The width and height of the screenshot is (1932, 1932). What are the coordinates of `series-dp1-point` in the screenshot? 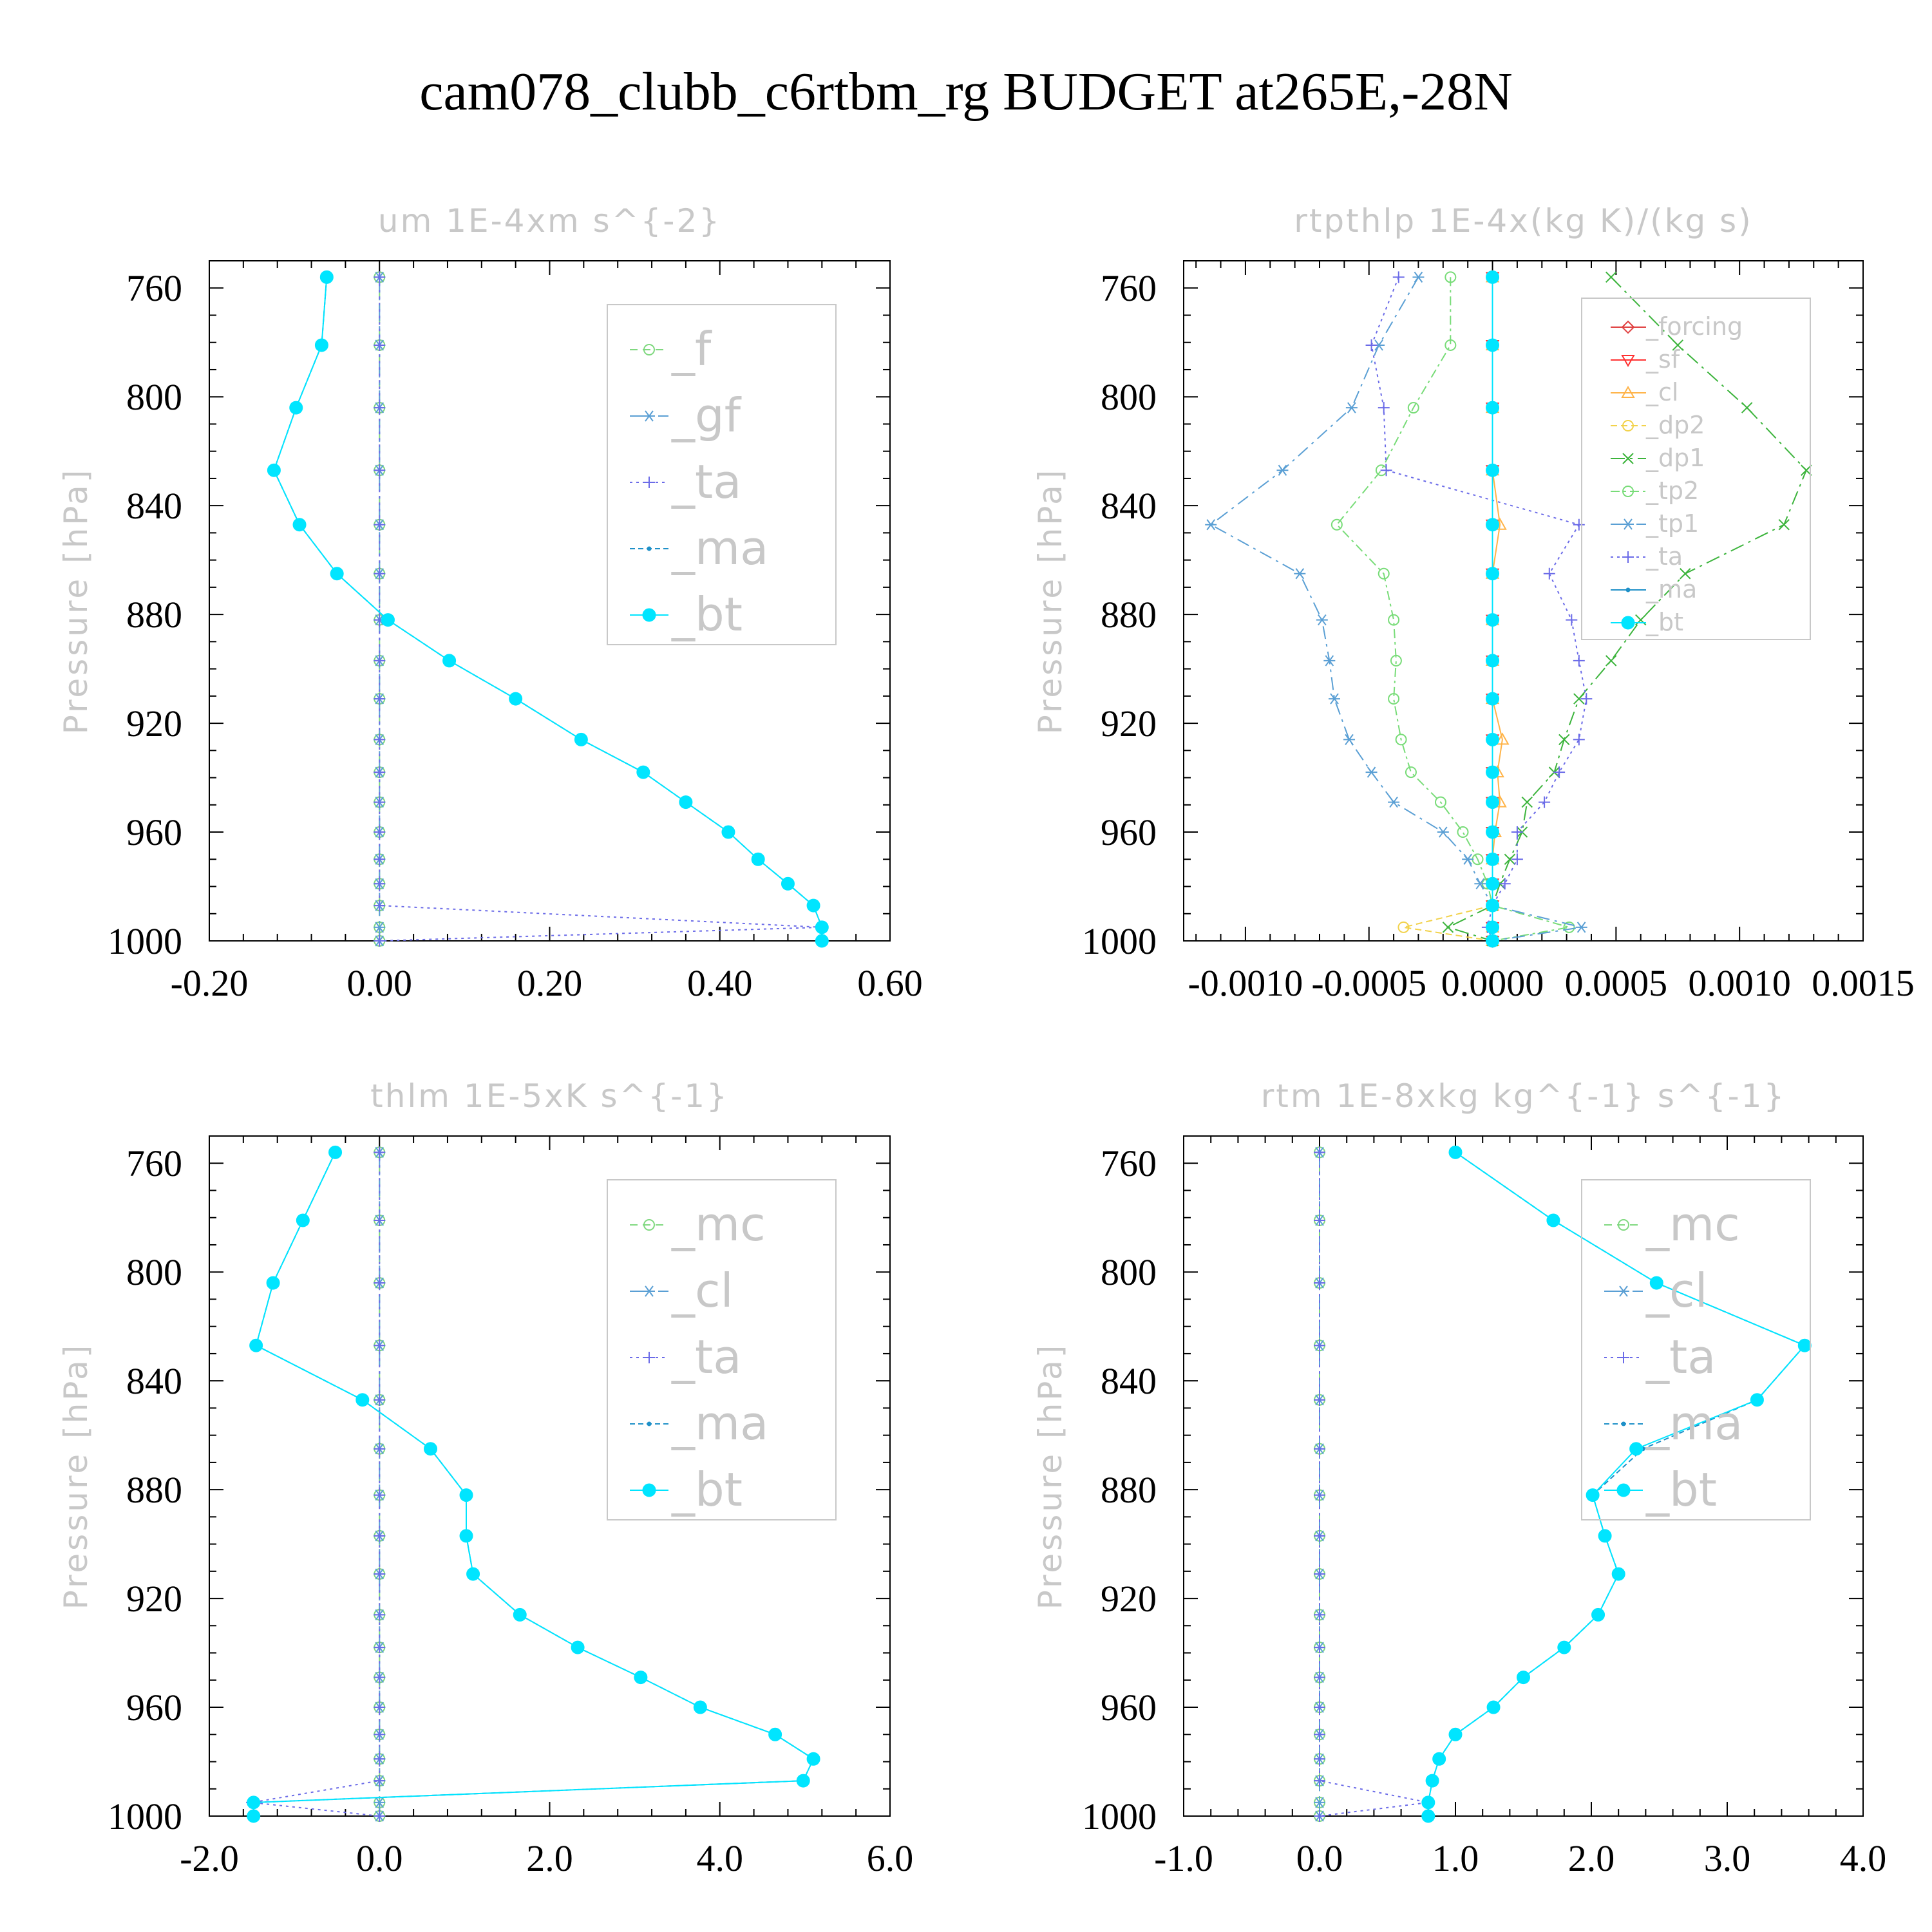 It's located at (1527, 802).